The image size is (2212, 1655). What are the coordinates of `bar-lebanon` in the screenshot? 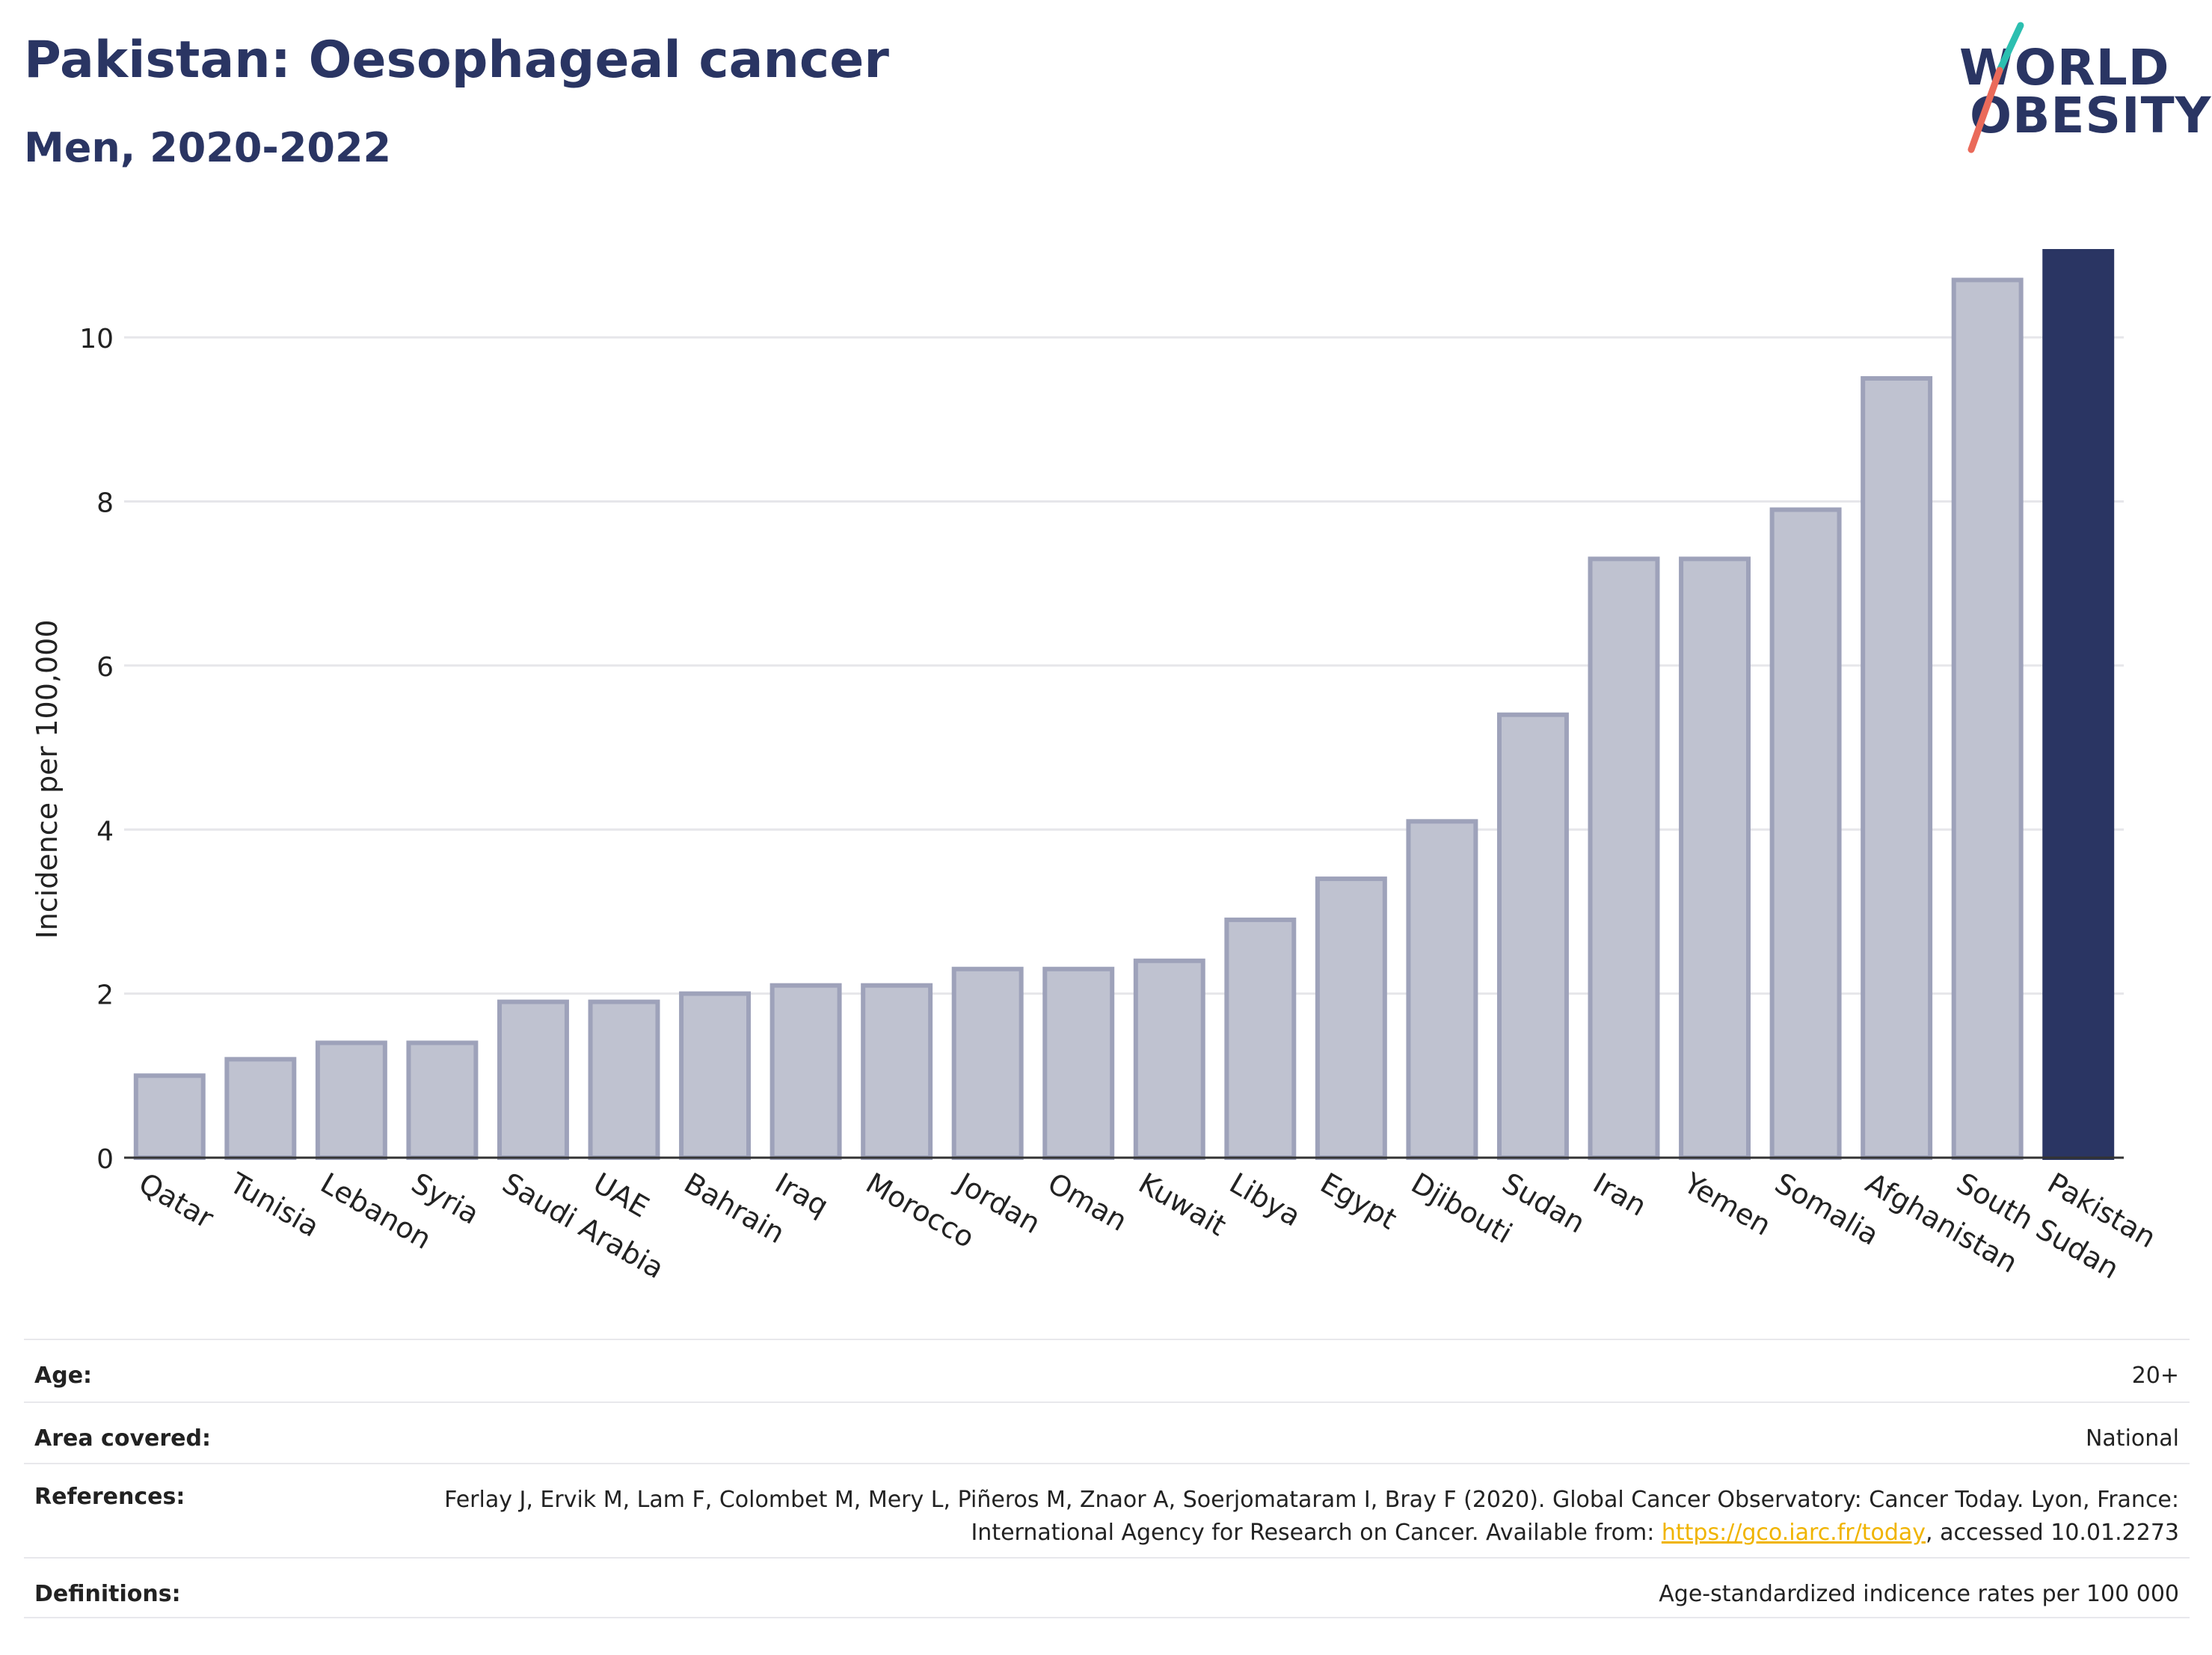 It's located at (351, 1100).